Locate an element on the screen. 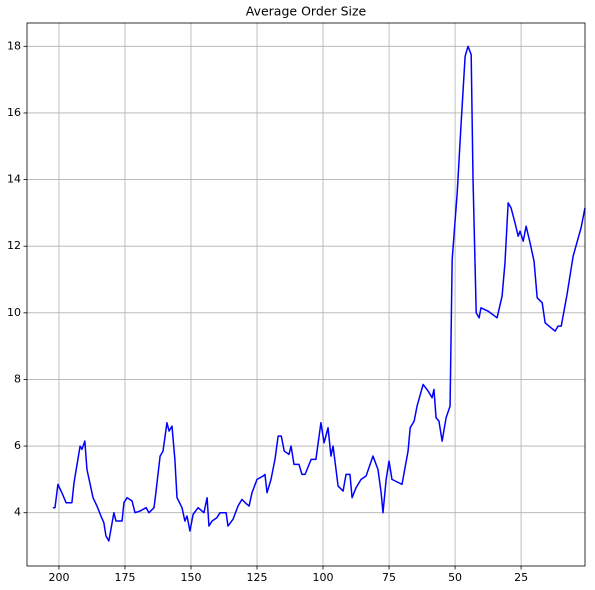 Image resolution: width=595 pixels, height=590 pixels. y-tick-label: 8 is located at coordinates (17, 378).